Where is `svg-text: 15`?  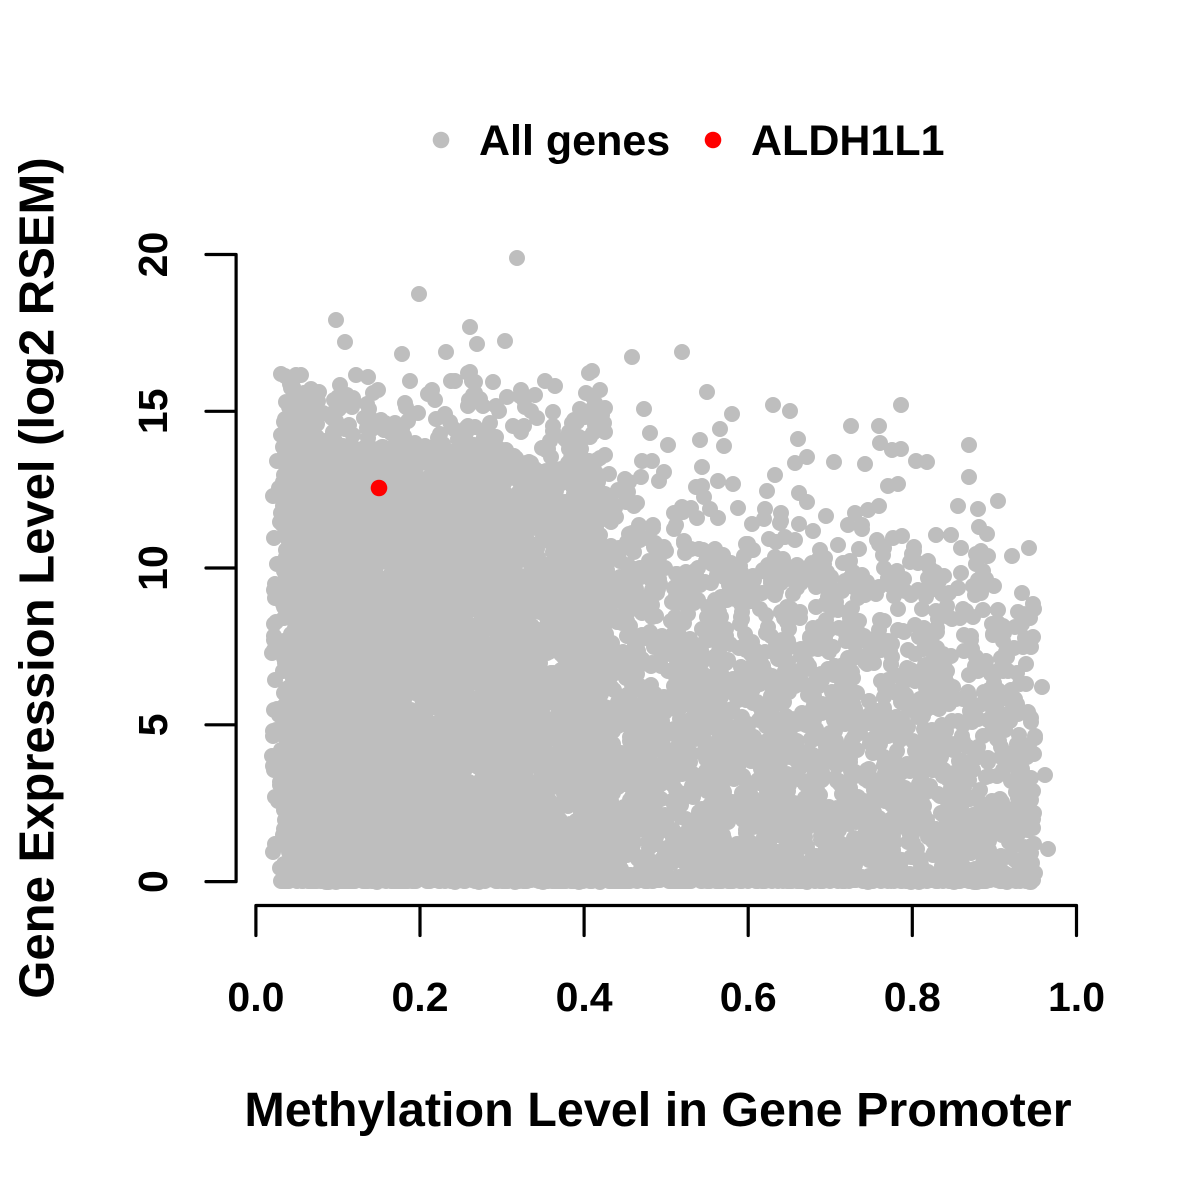
svg-text: 15 is located at coordinates (153, 411).